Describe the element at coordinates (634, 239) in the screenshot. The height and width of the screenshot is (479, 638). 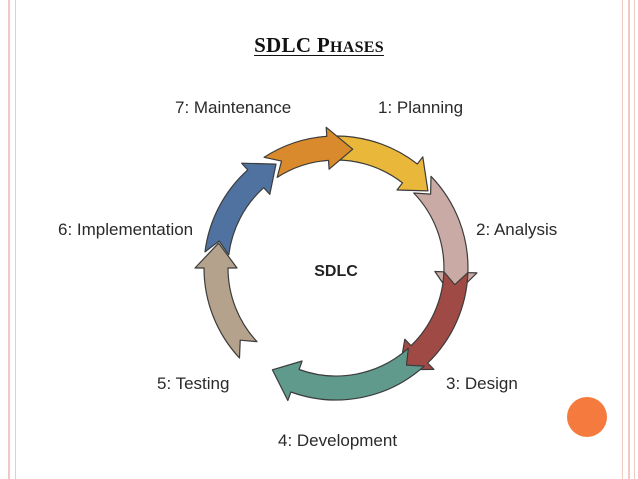
I see `right-border-line-outer` at that location.